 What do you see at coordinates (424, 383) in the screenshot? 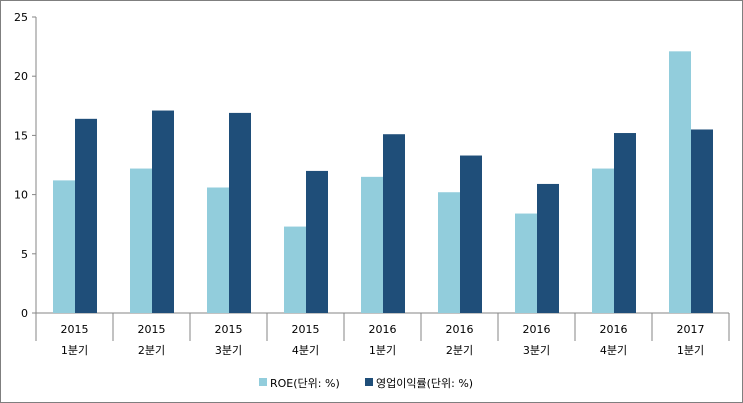
I see `legend-label: 영업이익률(단위: %)` at bounding box center [424, 383].